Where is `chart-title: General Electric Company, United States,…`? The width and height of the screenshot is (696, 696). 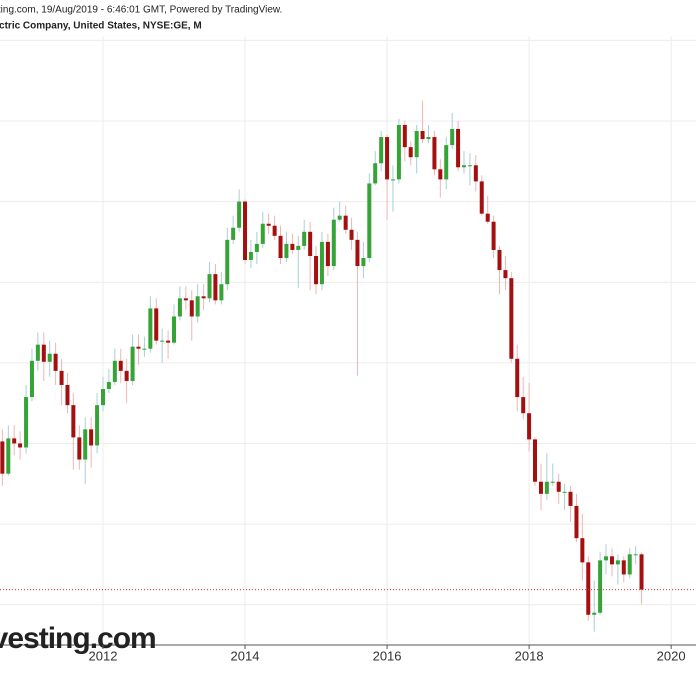
chart-title: General Electric Company, United States,… is located at coordinates (101, 26).